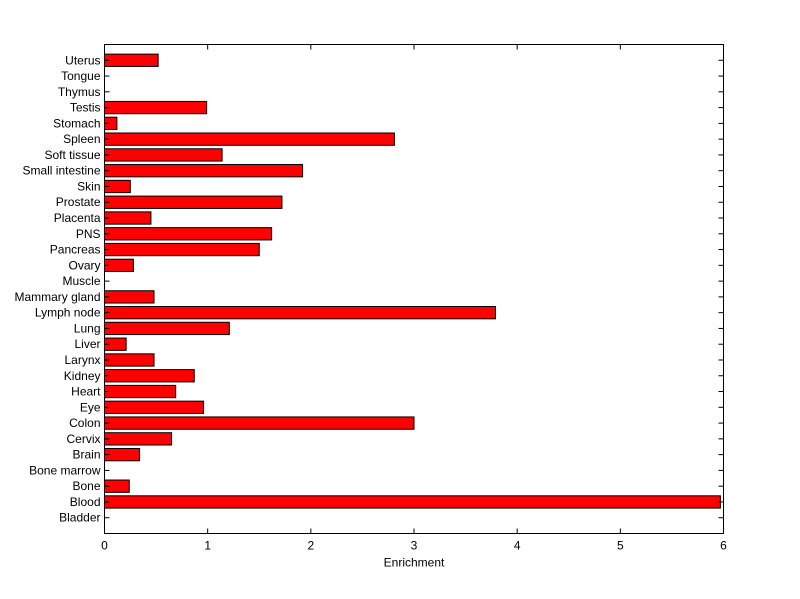 The image size is (800, 599). Describe the element at coordinates (300, 313) in the screenshot. I see `bar-lymph-node` at that location.